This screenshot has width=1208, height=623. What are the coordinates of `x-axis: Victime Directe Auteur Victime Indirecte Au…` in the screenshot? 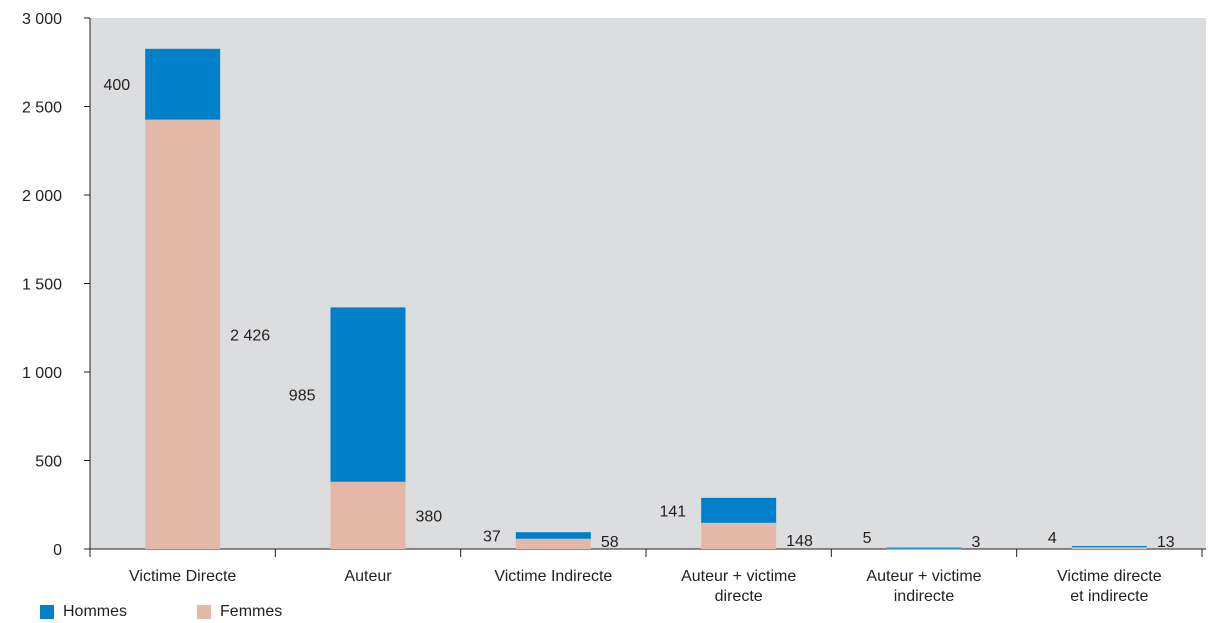 It's located at (647, 576).